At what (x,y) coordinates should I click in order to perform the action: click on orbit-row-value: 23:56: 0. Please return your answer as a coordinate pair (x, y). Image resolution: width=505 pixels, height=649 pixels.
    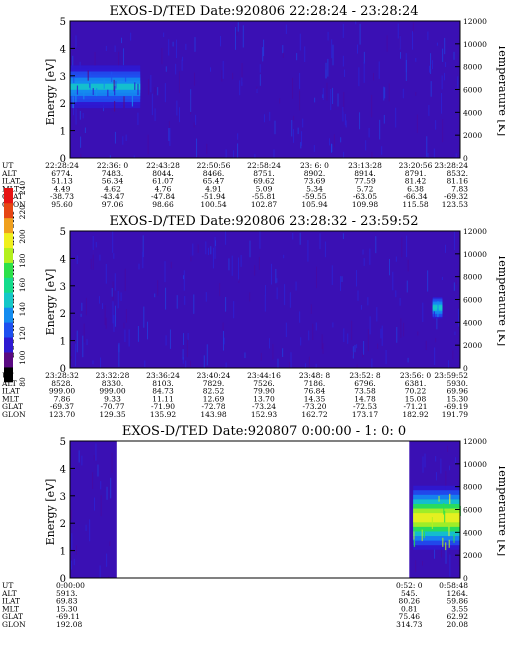
    Looking at the image, I should click on (416, 375).